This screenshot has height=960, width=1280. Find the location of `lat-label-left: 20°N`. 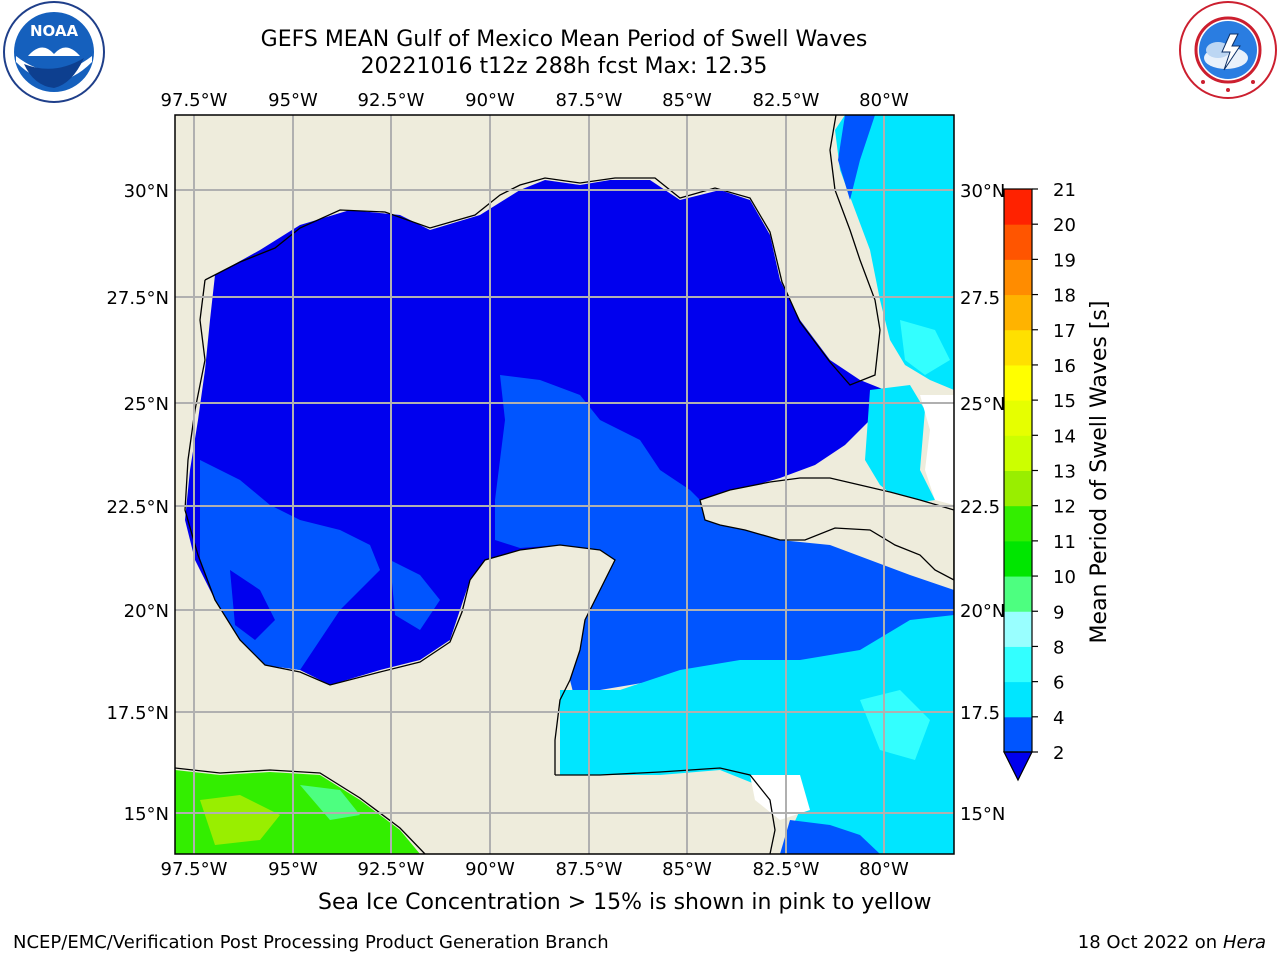

lat-label-left: 20°N is located at coordinates (146, 611).